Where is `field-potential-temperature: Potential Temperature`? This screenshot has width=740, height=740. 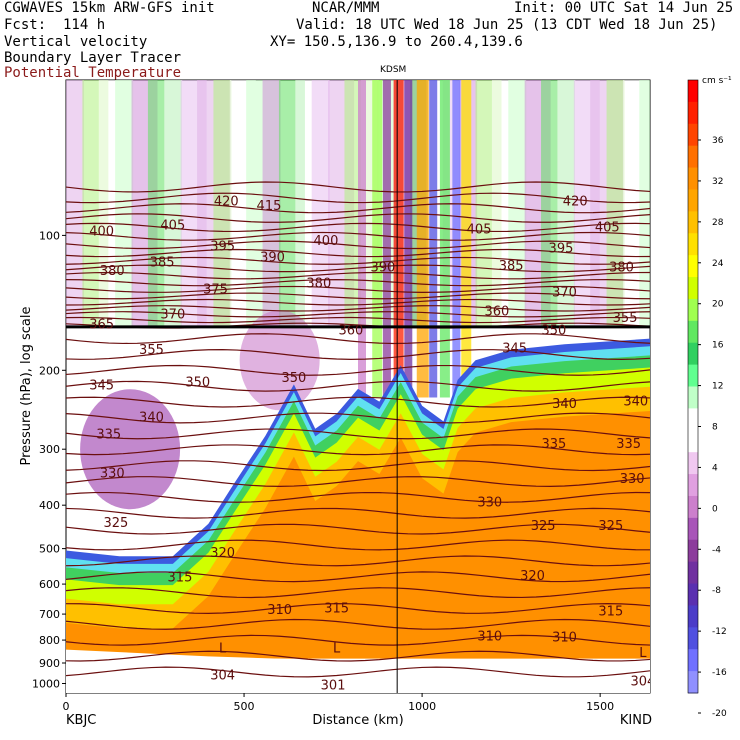 field-potential-temperature: Potential Temperature is located at coordinates (93, 73).